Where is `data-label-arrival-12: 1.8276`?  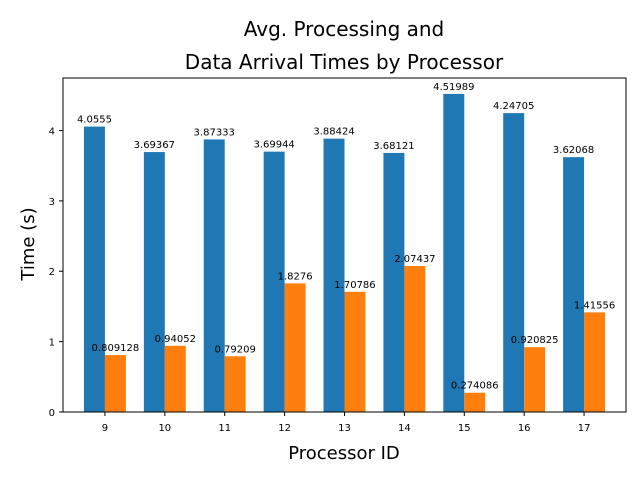
data-label-arrival-12: 1.8276 is located at coordinates (295, 276).